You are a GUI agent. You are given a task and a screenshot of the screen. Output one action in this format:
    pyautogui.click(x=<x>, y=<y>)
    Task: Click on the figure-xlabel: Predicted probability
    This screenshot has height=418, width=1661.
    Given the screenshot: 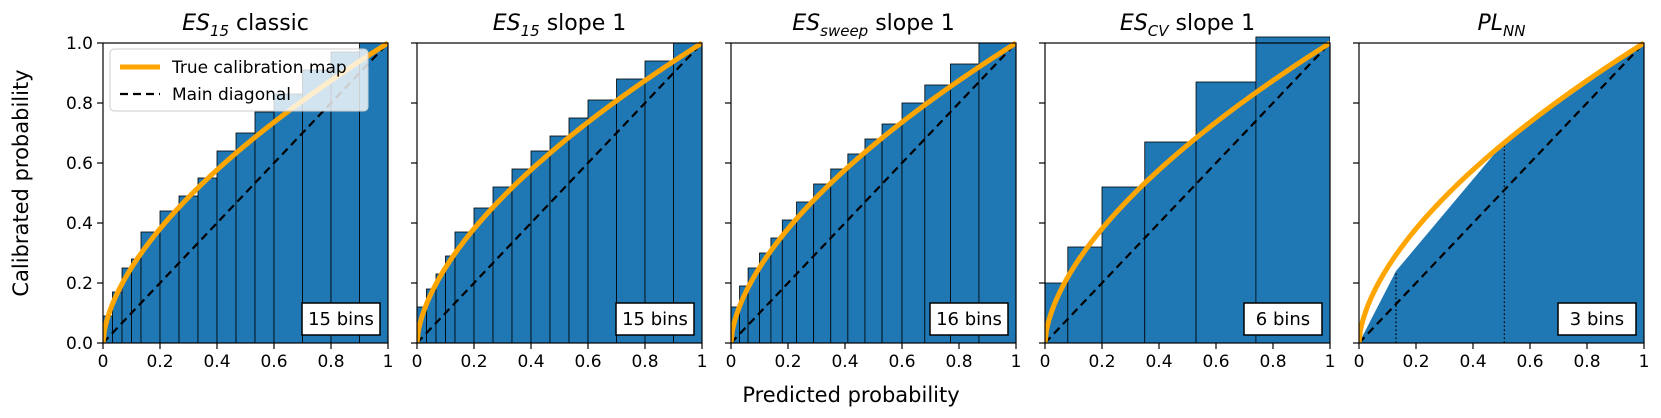 What is the action you would take?
    pyautogui.click(x=850, y=395)
    